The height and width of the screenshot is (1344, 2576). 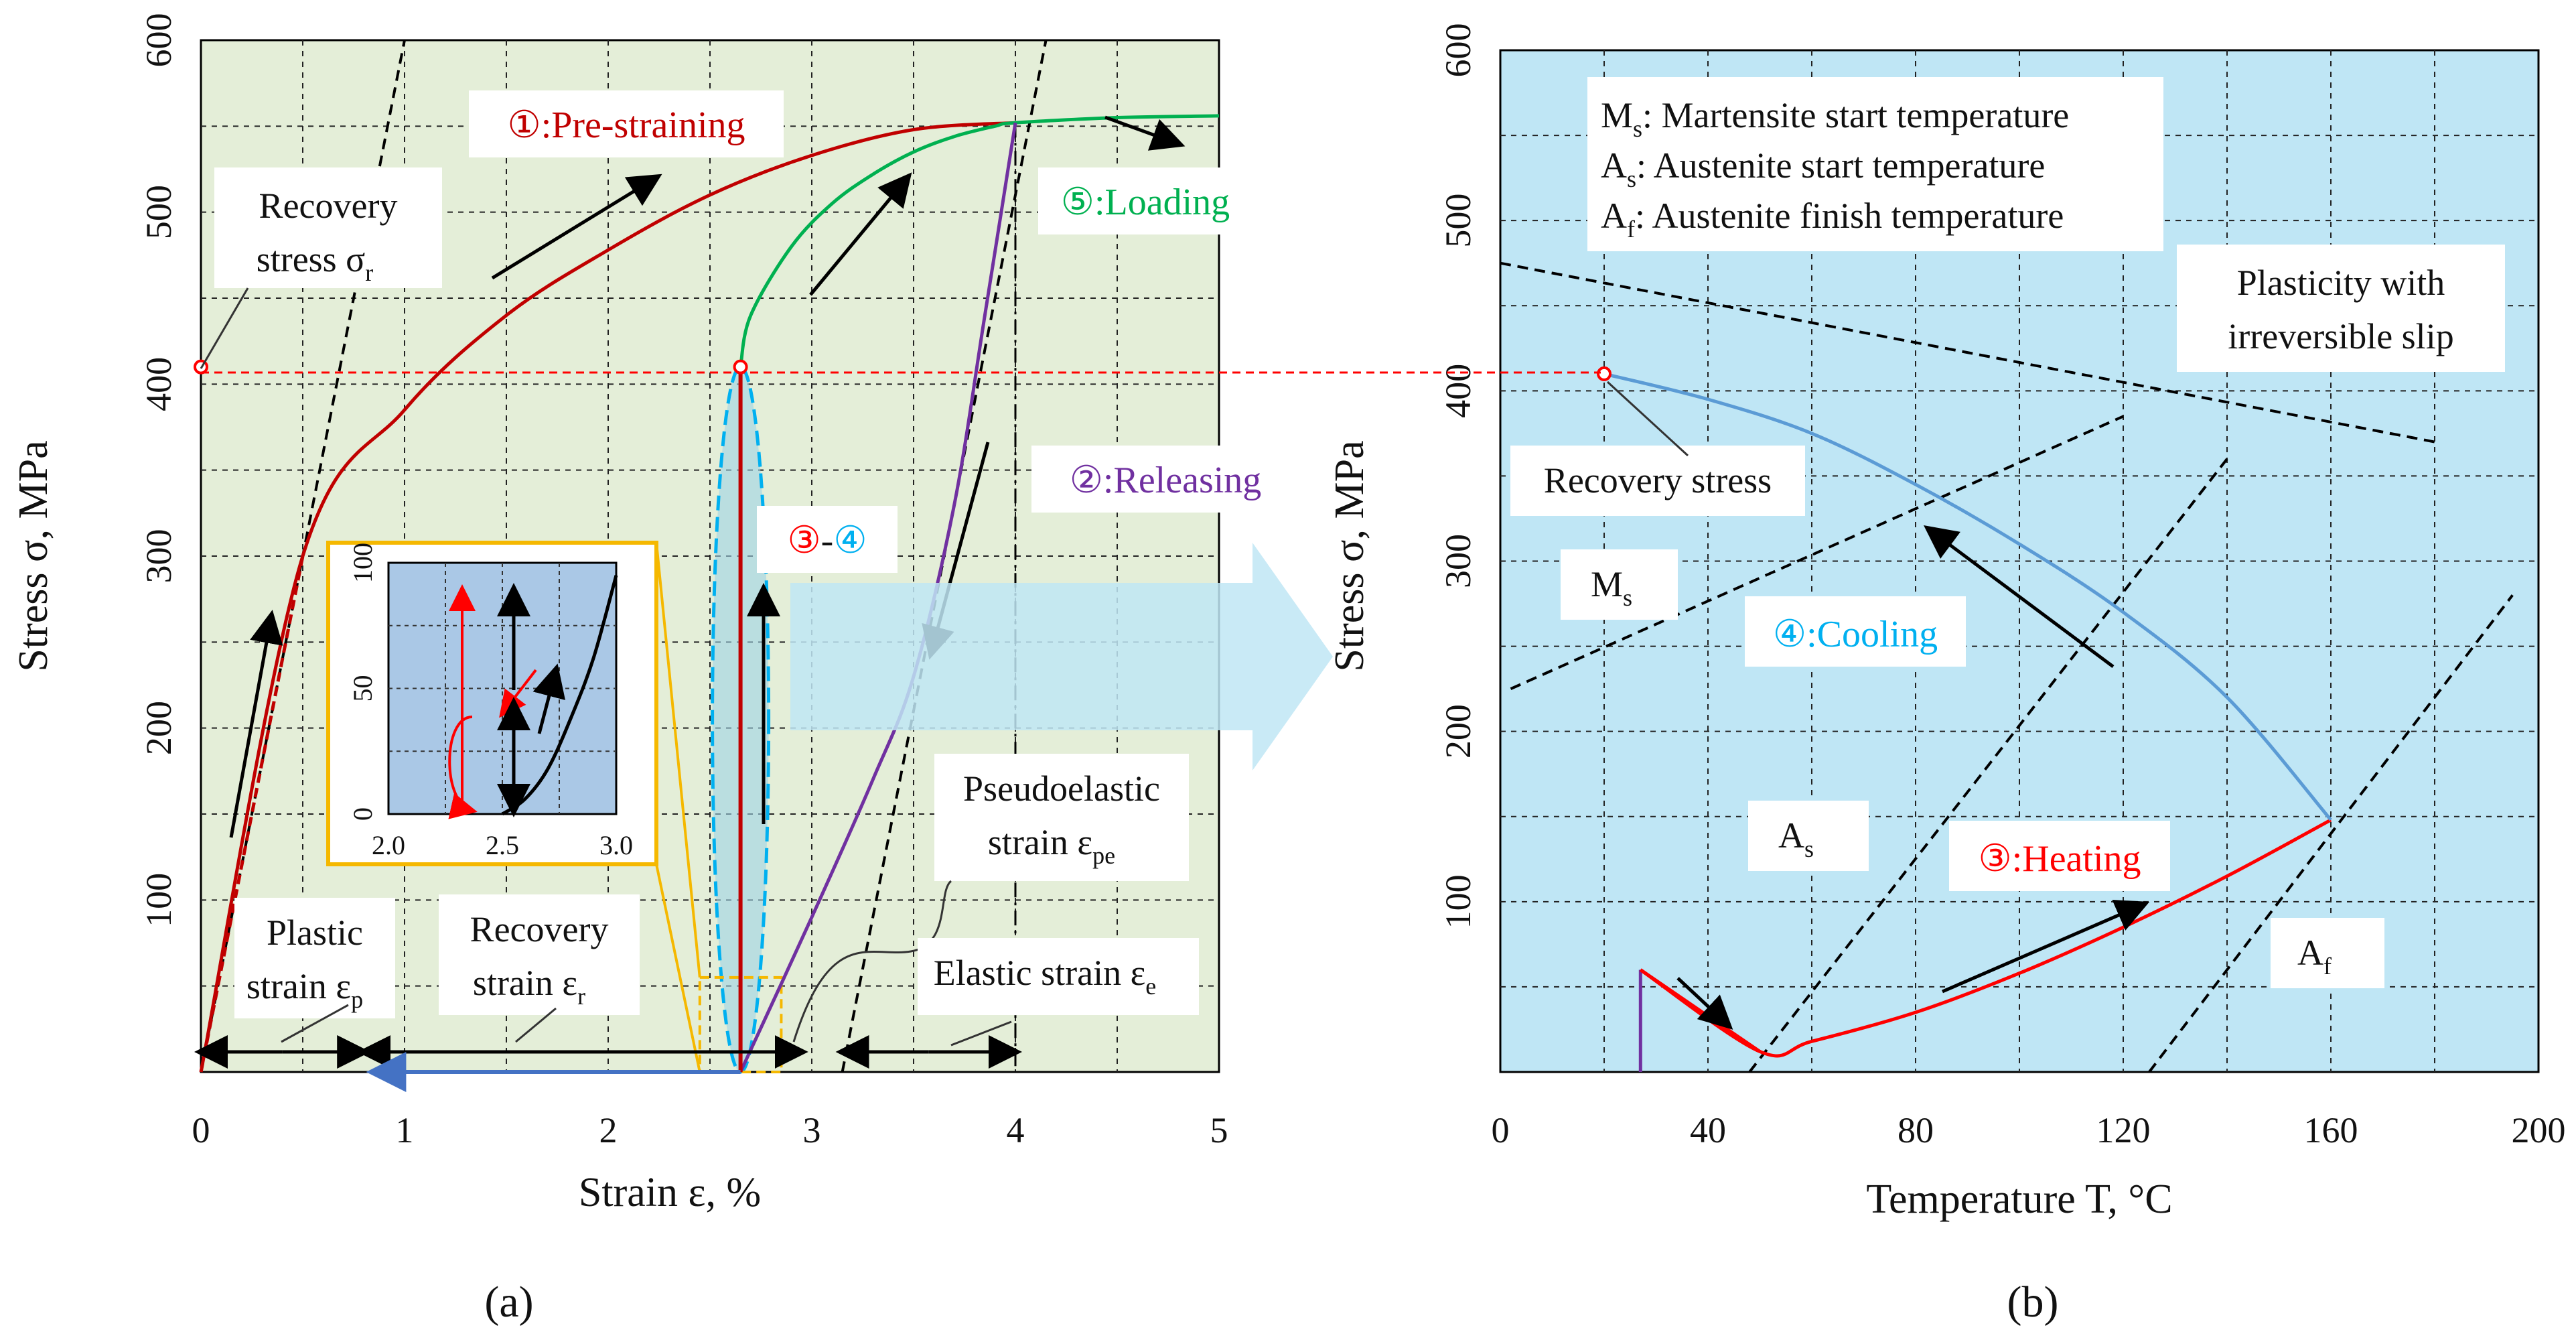 I want to click on recovery-stress-marker-mid, so click(x=740, y=367).